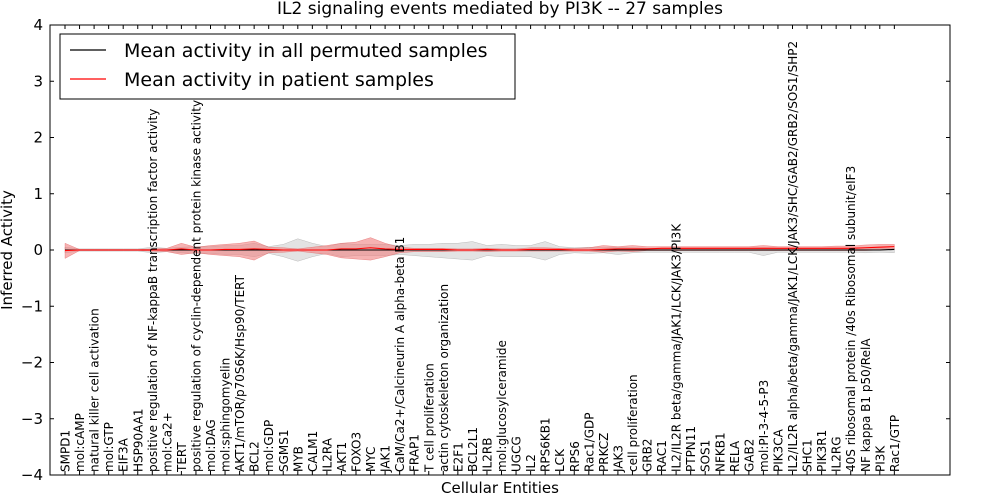 The image size is (1000, 500). I want to click on x-tick-label: BCL2L1, so click(473, 449).